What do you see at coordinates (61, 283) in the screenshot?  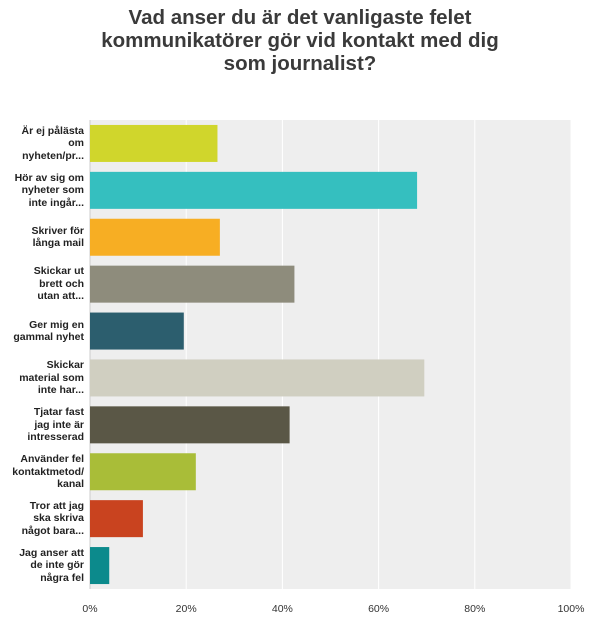 I see `category-label-line: brett och` at bounding box center [61, 283].